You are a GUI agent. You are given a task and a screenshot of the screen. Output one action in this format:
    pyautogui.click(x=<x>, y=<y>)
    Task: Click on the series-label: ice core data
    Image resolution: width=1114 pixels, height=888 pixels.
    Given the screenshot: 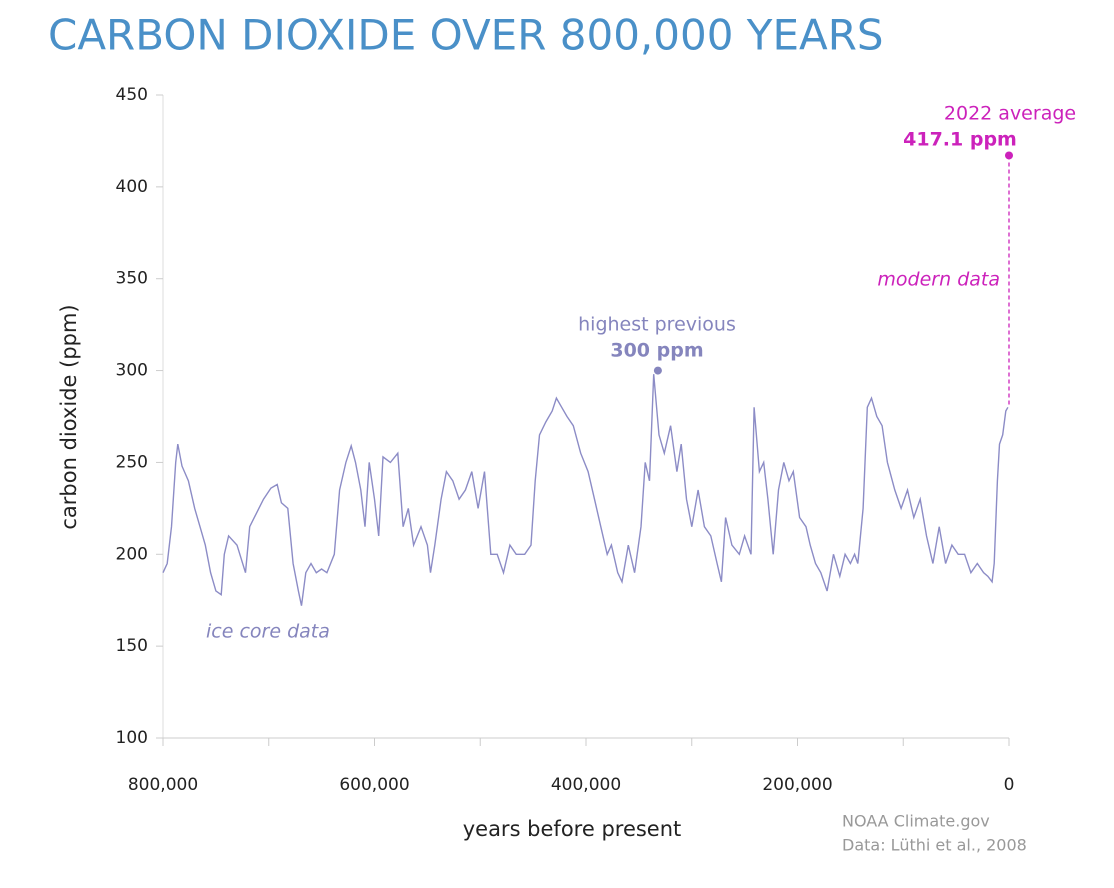 What is the action you would take?
    pyautogui.click(x=268, y=632)
    